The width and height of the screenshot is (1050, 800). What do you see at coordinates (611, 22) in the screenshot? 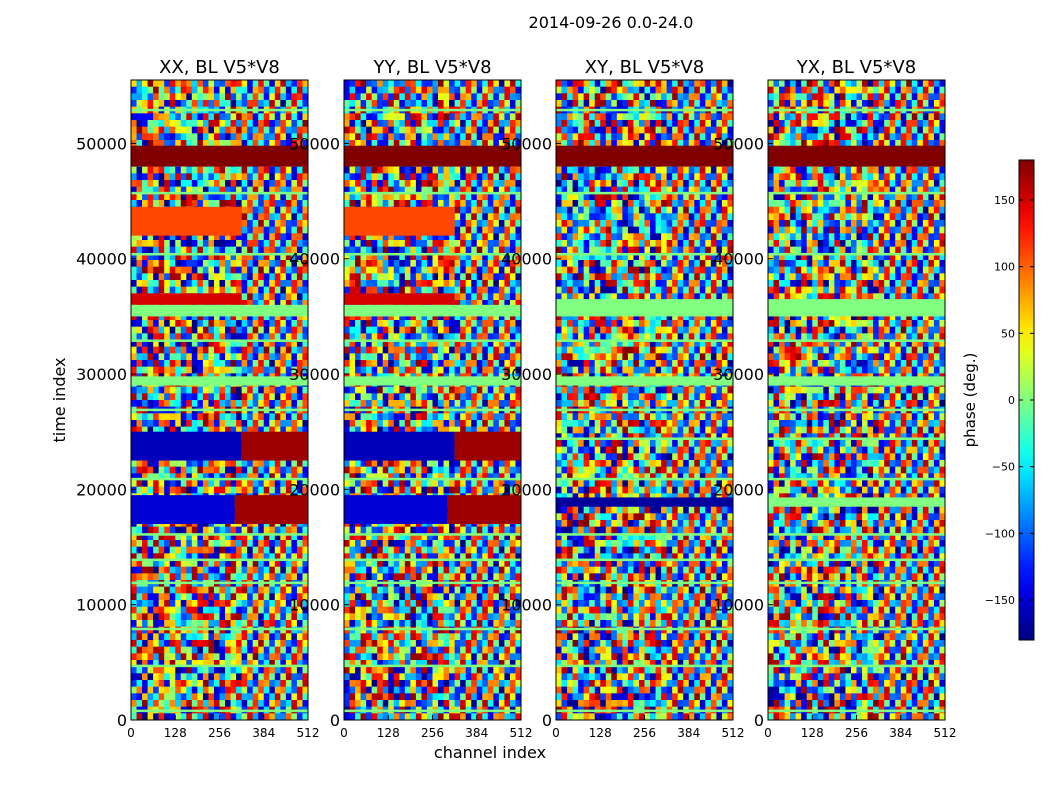
I see `figure-suptitle: 2014-09-26 0.0-24.0` at bounding box center [611, 22].